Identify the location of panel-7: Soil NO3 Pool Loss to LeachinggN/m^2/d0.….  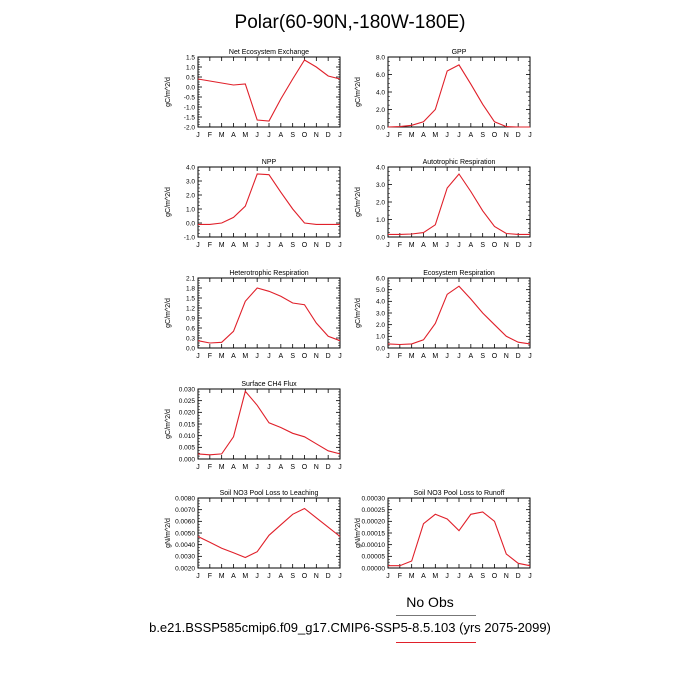
(253, 535).